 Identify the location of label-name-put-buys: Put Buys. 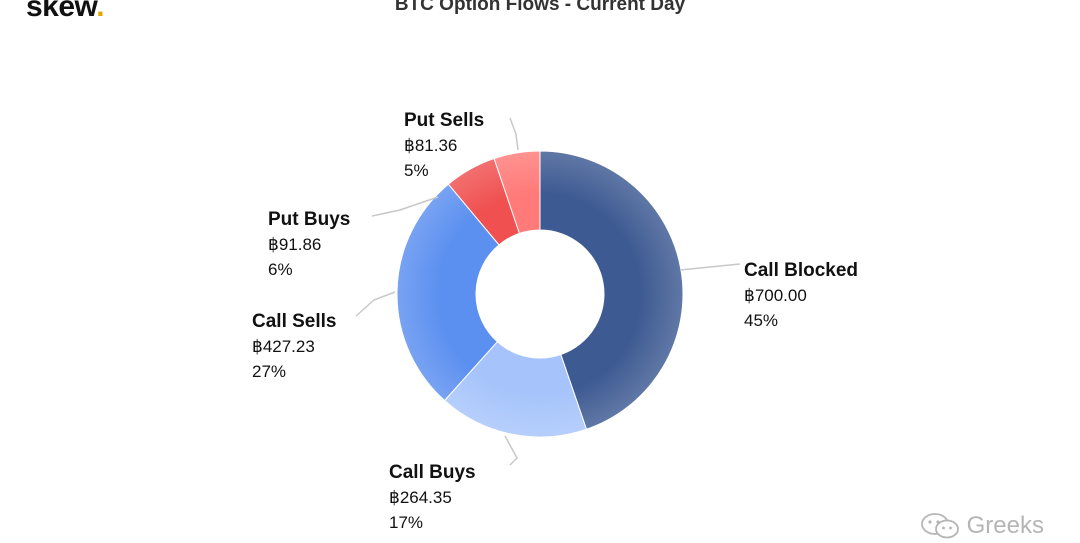
(309, 219).